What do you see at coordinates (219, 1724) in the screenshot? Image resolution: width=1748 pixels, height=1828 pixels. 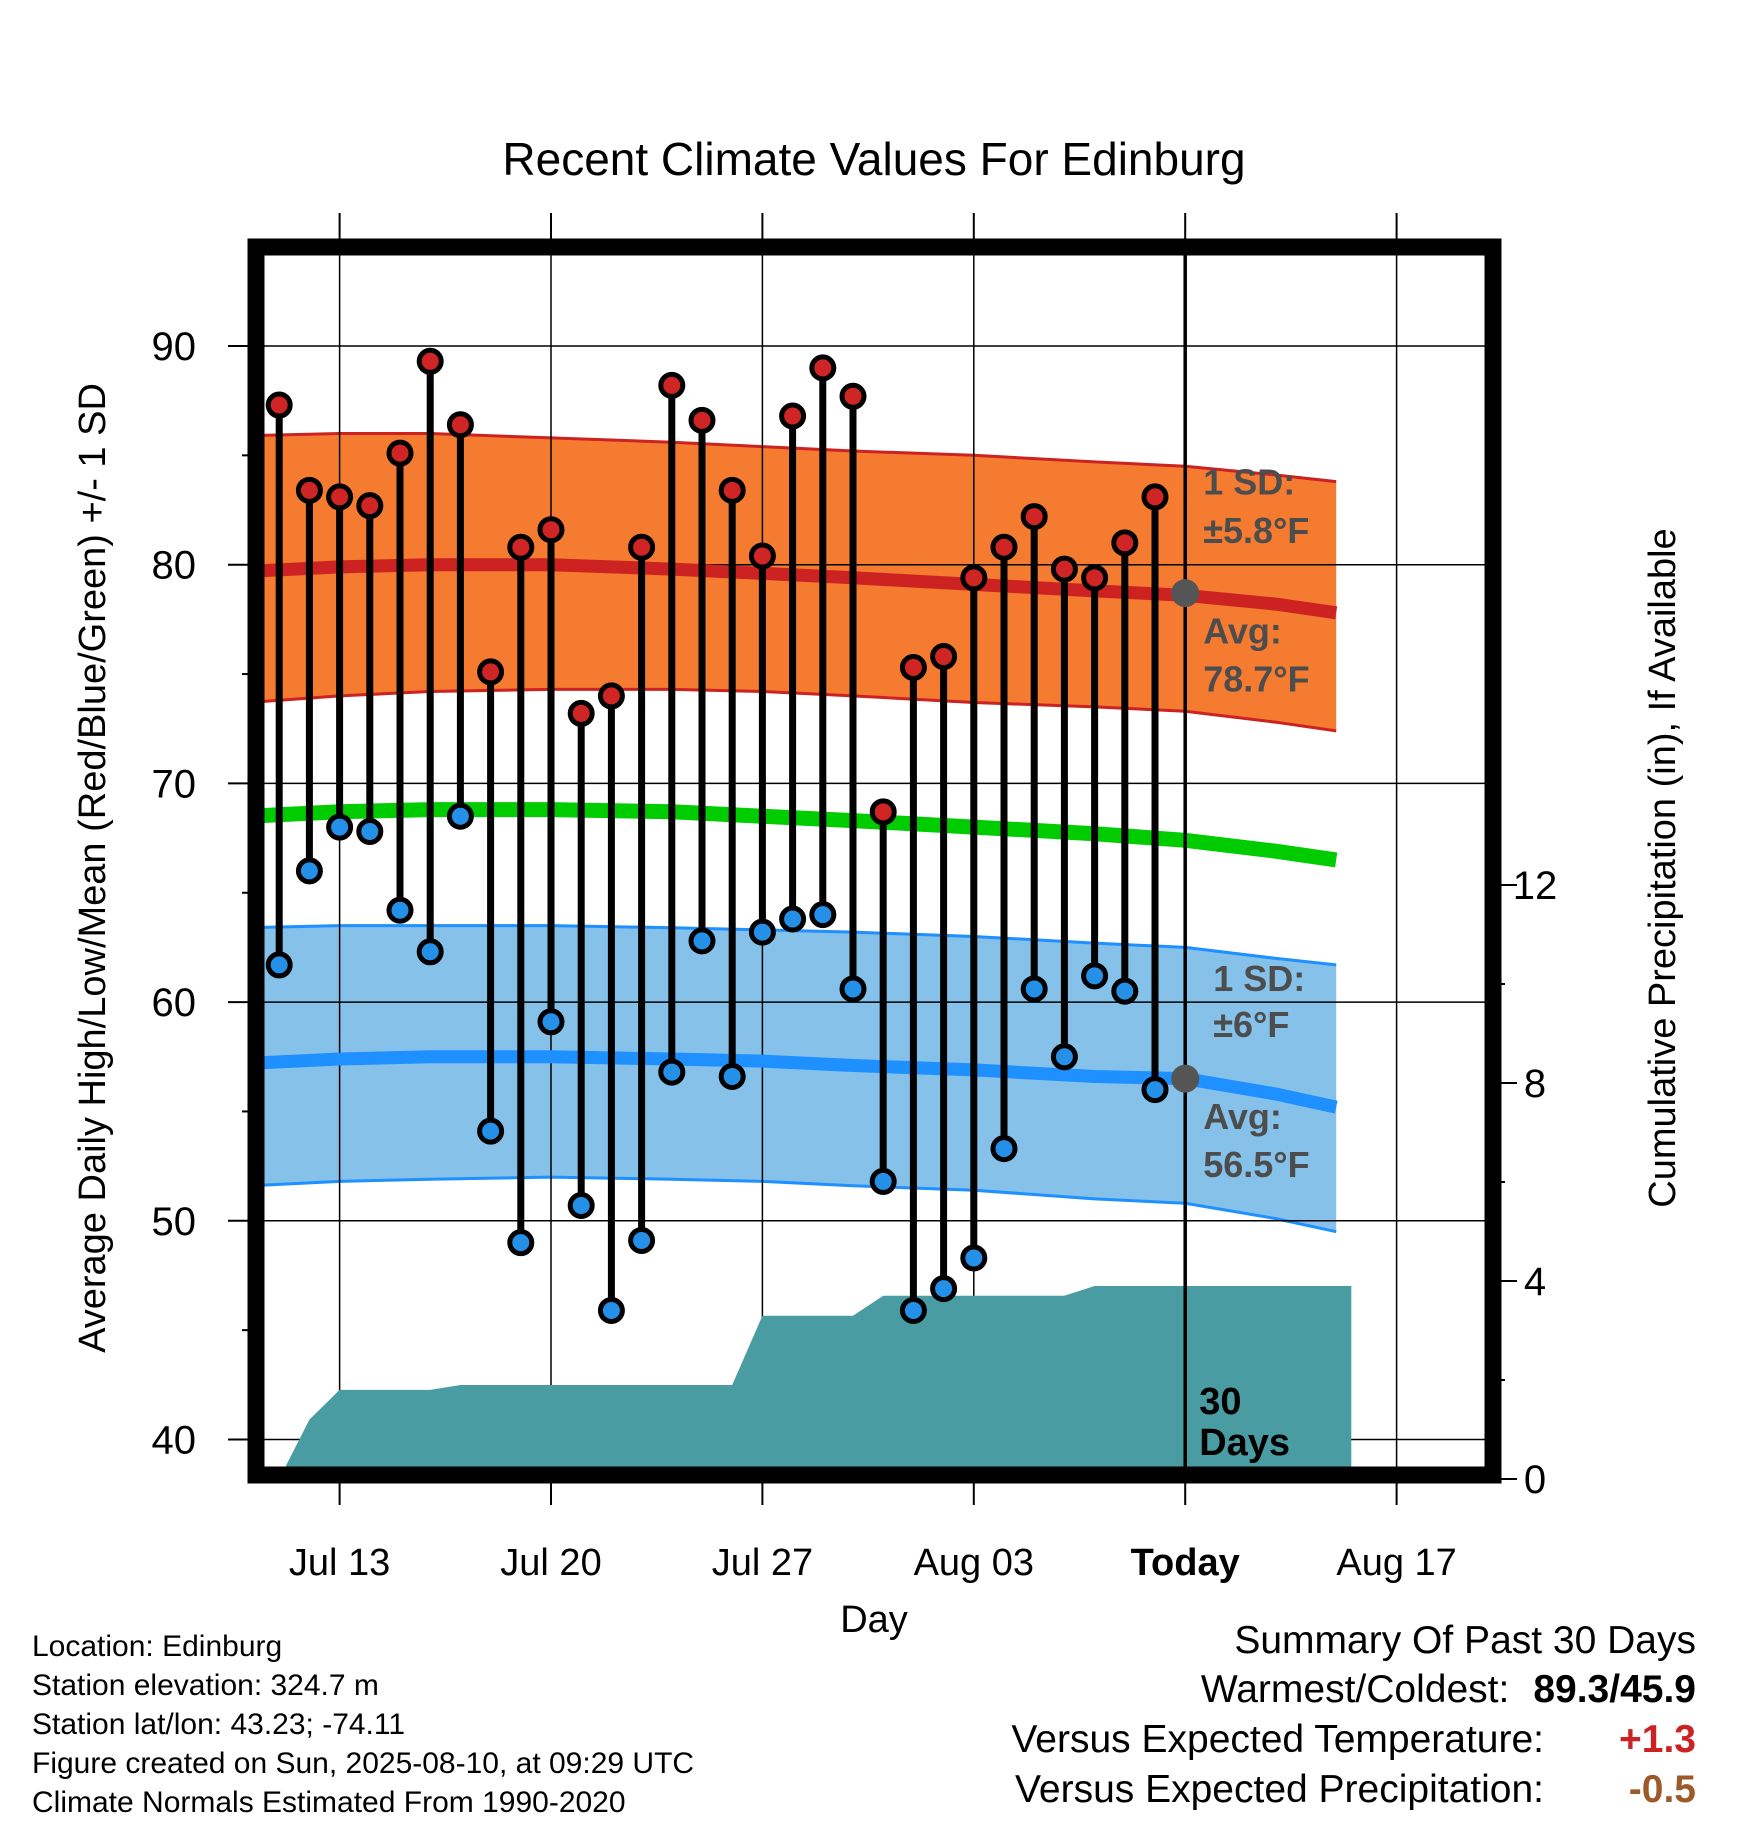 I see `station-latlon: Station lat/lon: 43.23; -74.11` at bounding box center [219, 1724].